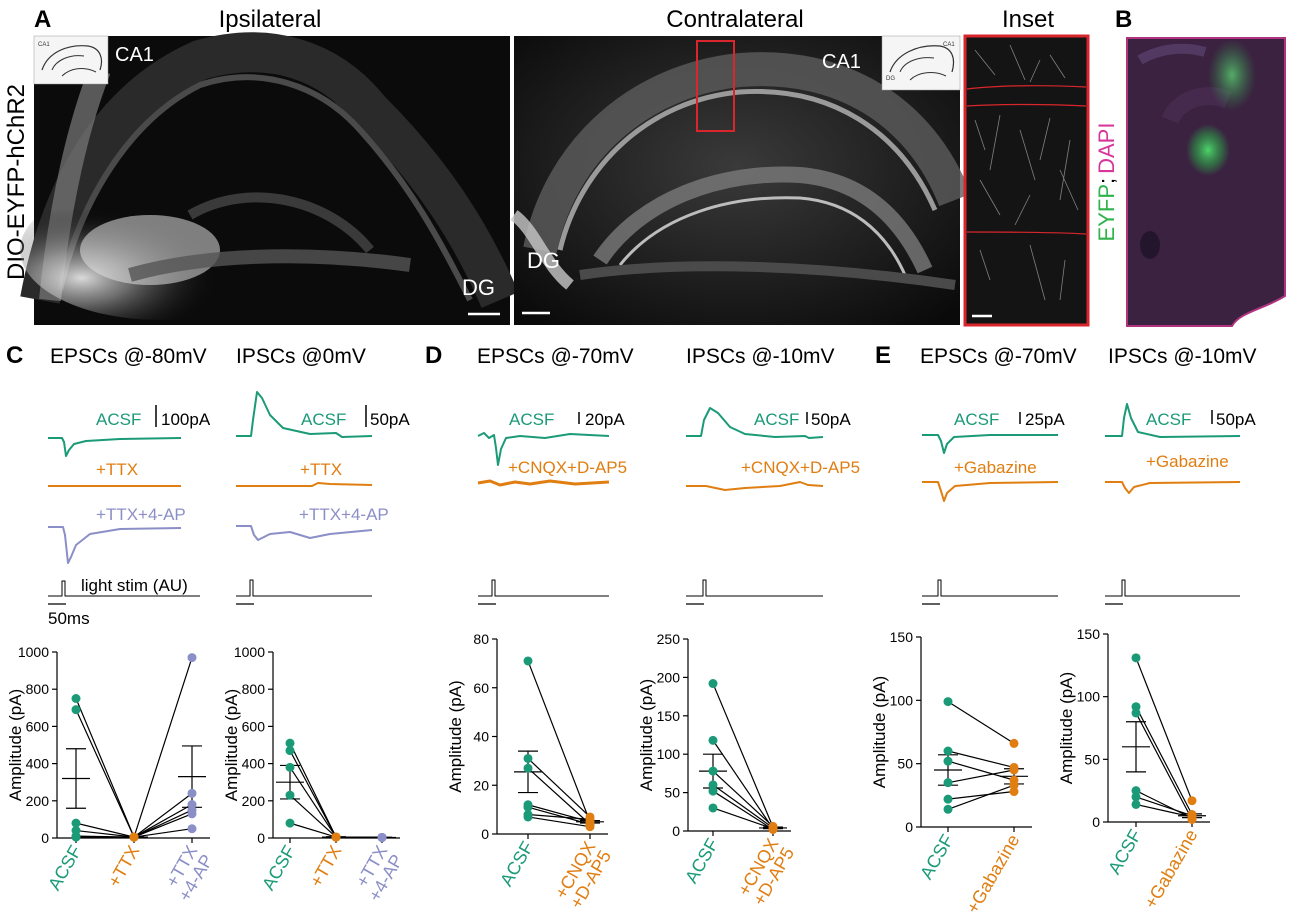  Describe the element at coordinates (831, 419) in the screenshot. I see `d-ipsc-scale-label: 50pA` at that location.